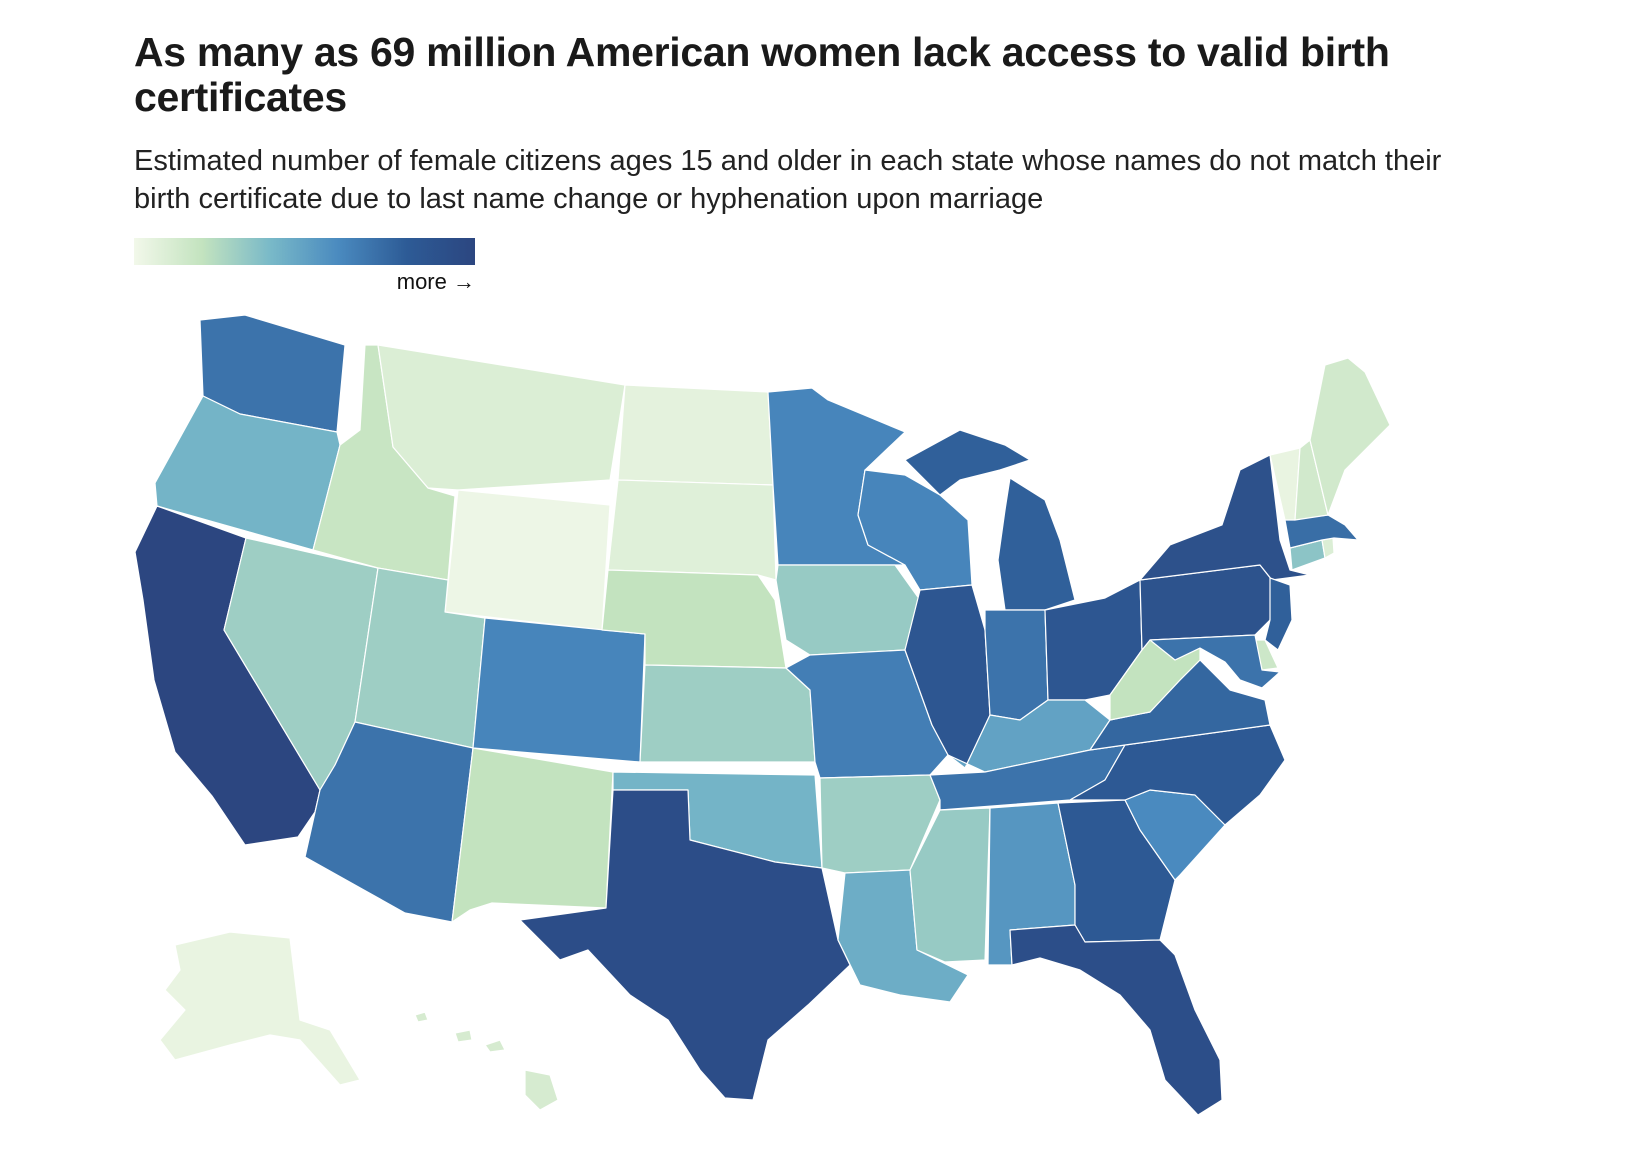 This screenshot has height=1154, width=1642. Describe the element at coordinates (501, 417) in the screenshot. I see `state-montana` at that location.